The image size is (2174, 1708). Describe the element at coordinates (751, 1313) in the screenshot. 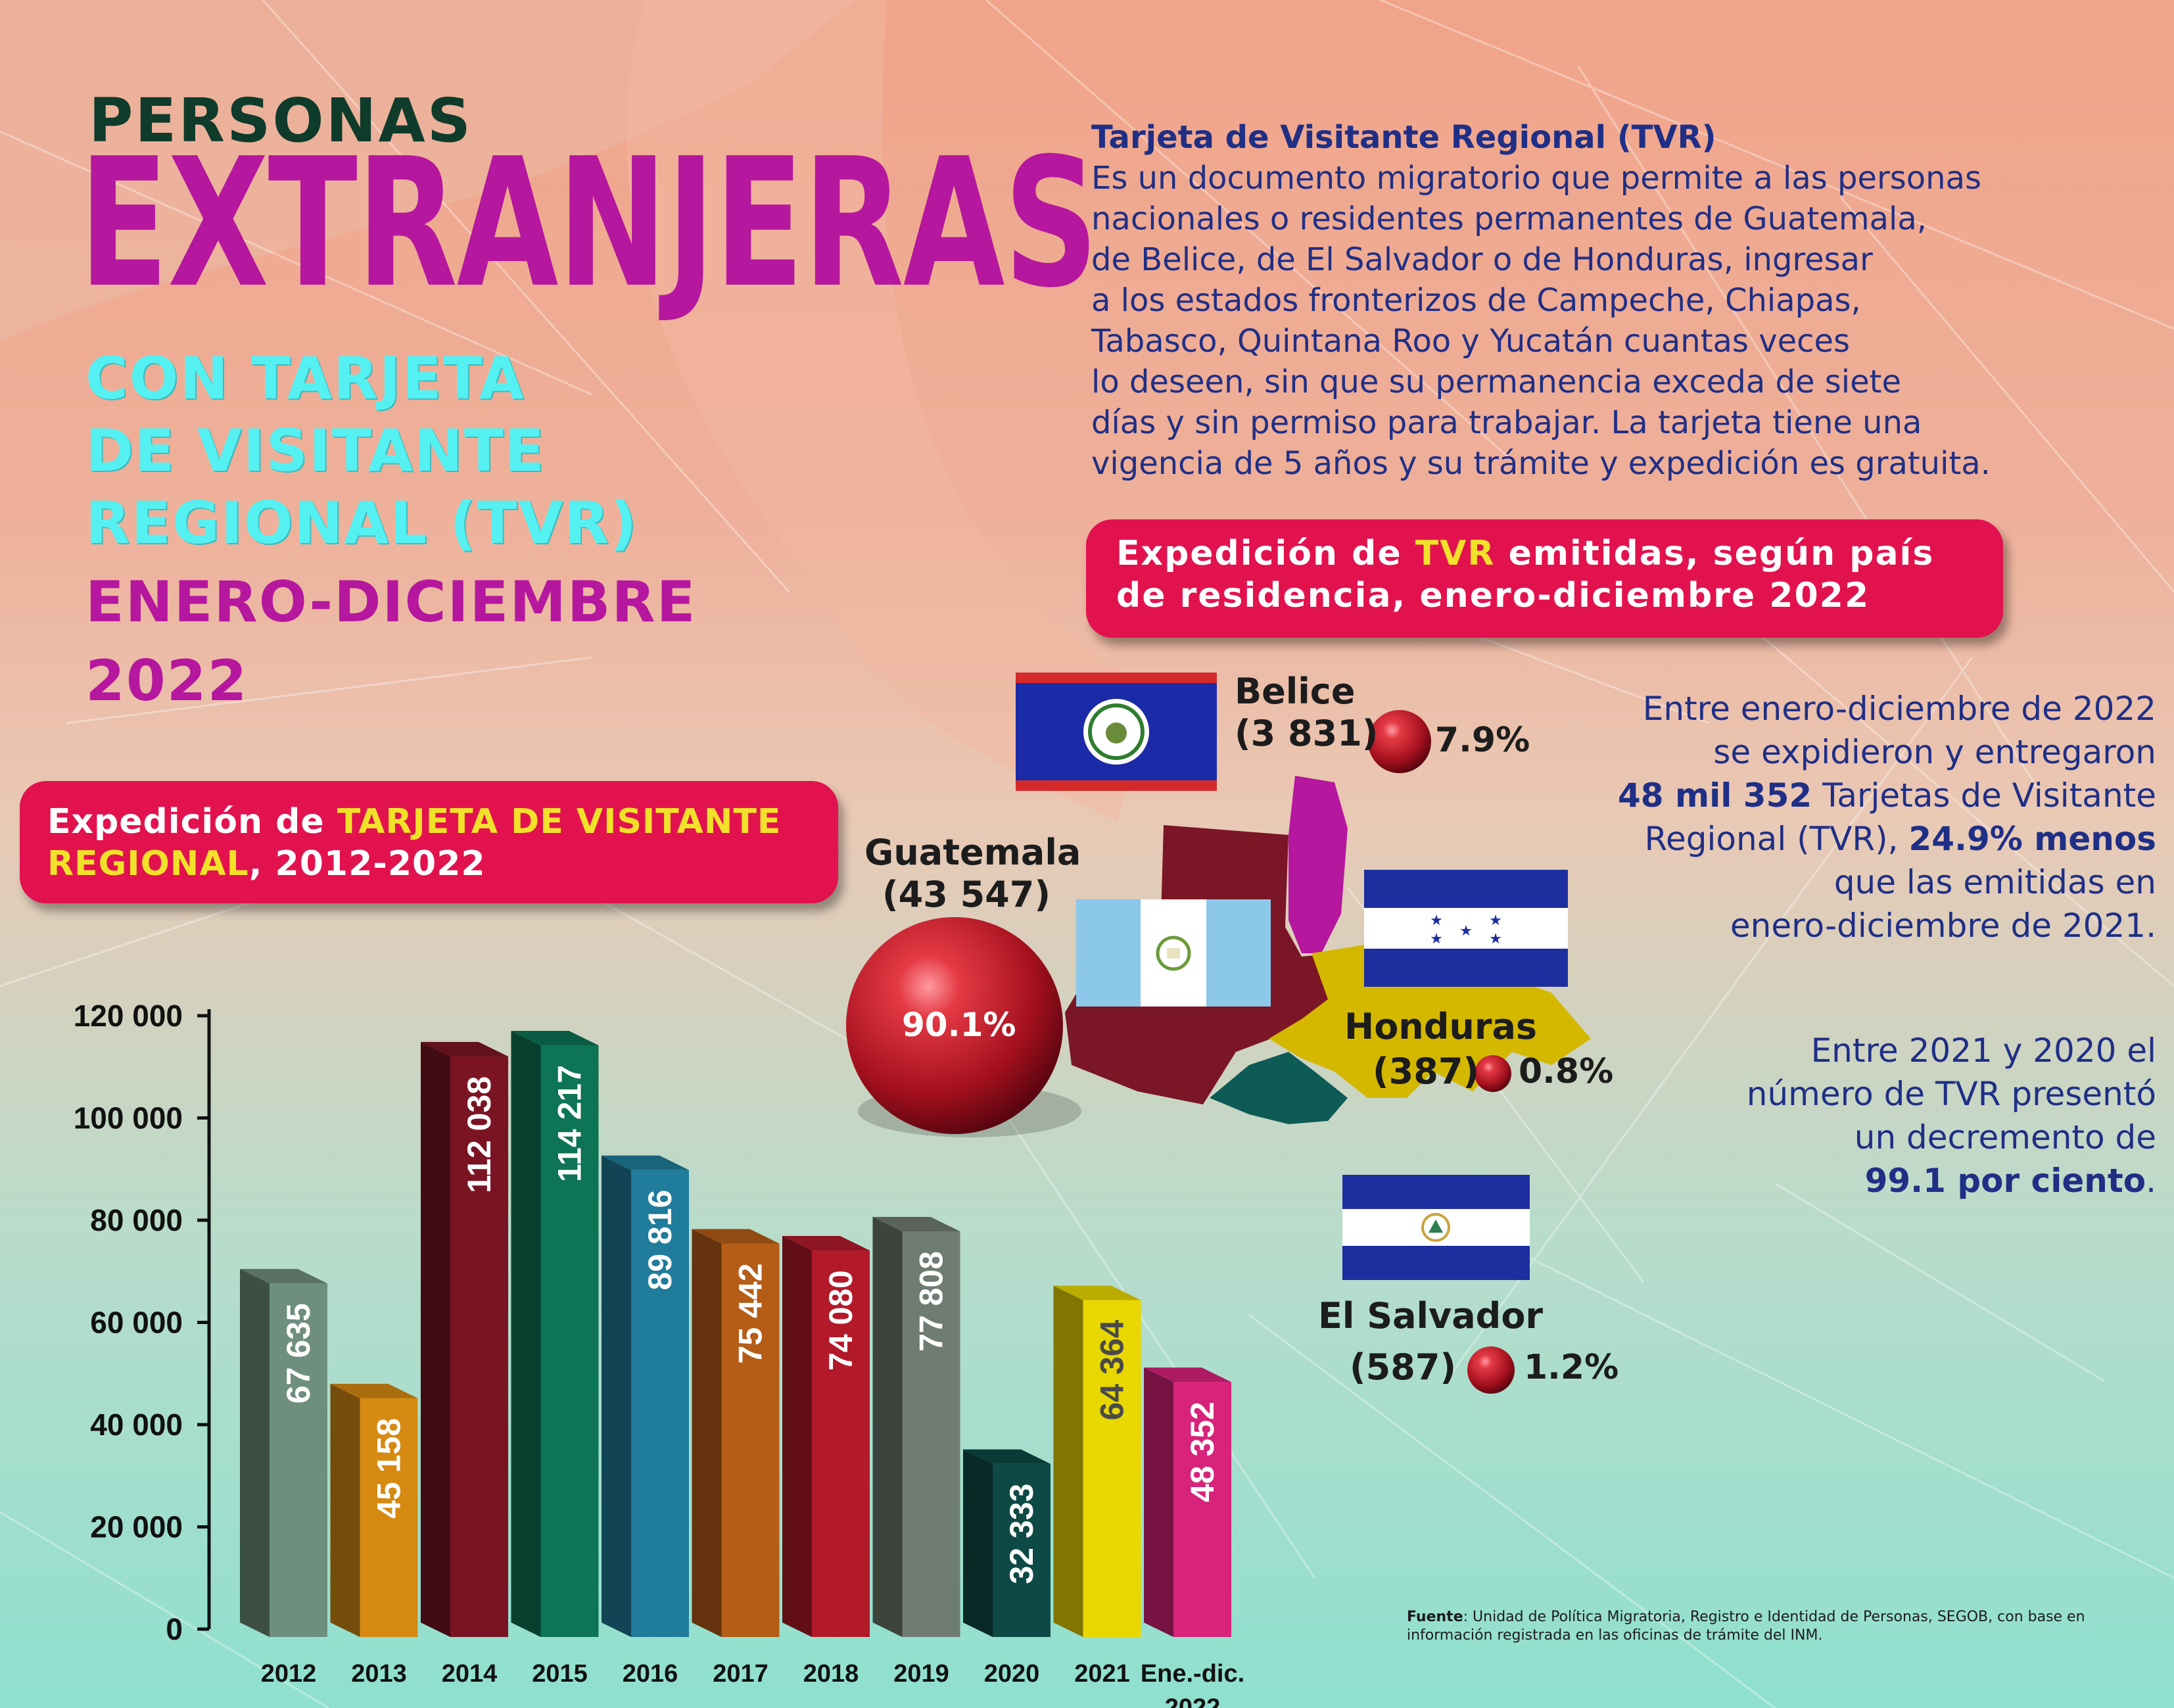

I see `bar-value-label: 75 442` at that location.